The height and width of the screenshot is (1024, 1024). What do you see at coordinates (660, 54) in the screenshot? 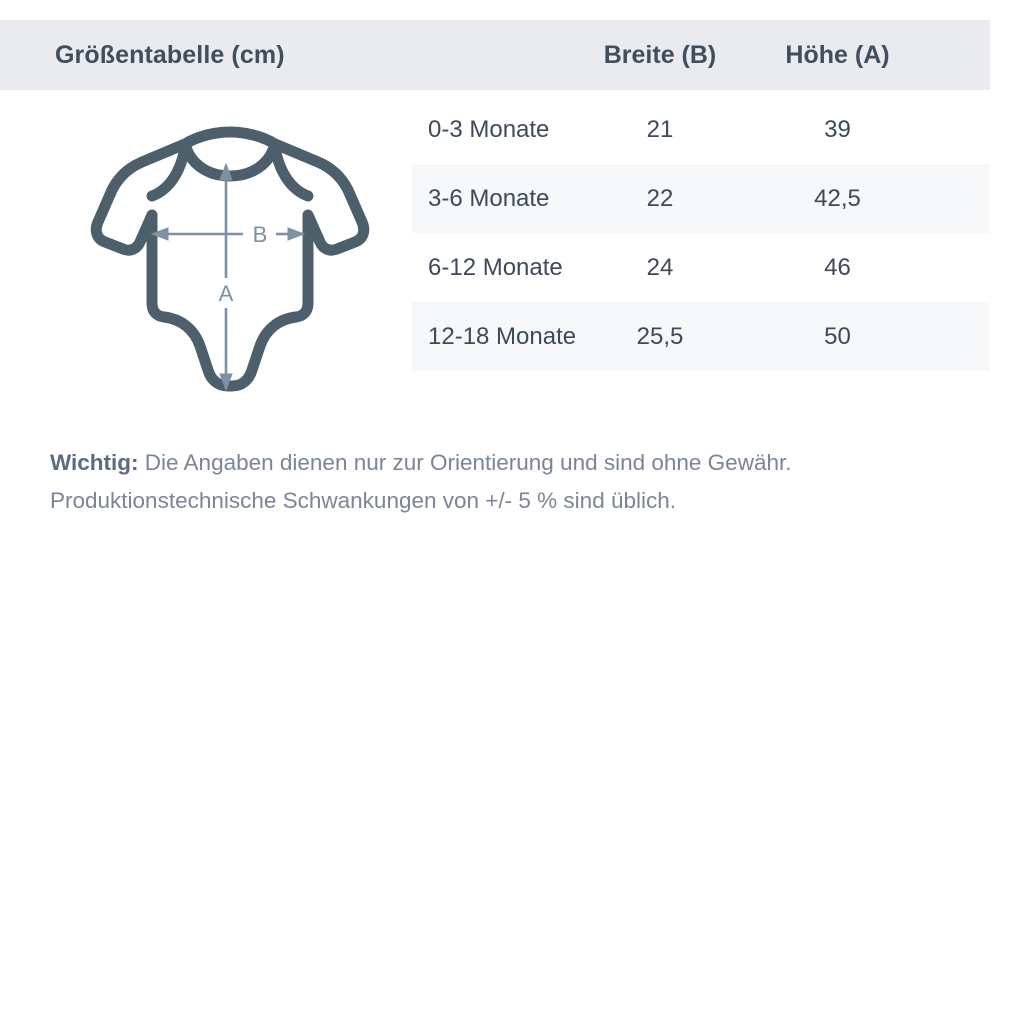
I see `column-header-width: Breite (B)` at bounding box center [660, 54].